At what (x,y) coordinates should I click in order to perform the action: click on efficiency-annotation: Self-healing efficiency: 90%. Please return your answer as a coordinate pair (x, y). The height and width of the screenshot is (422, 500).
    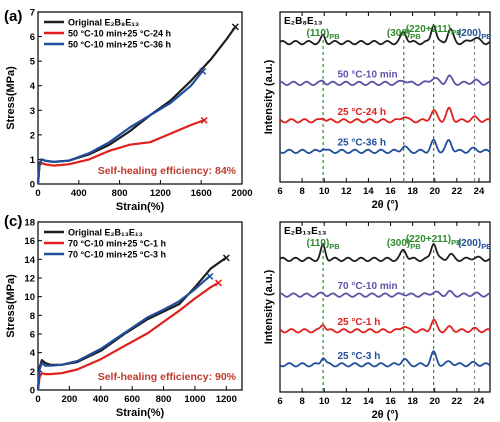
    Looking at the image, I should click on (167, 377).